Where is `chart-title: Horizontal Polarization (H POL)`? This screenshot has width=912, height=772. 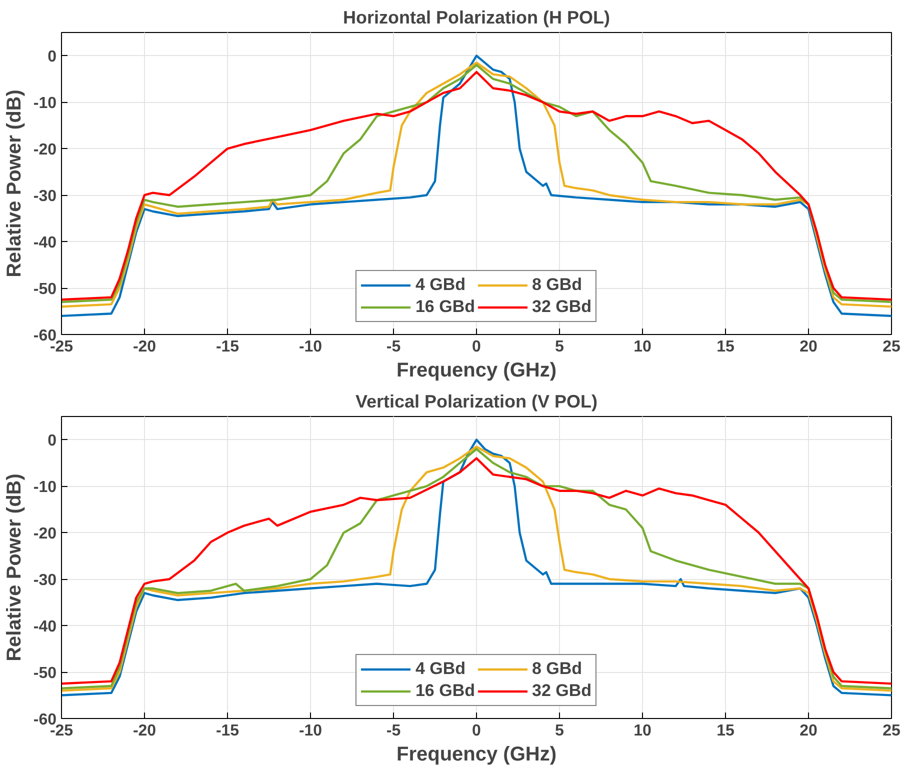 chart-title: Horizontal Polarization (H POL) is located at coordinates (476, 18).